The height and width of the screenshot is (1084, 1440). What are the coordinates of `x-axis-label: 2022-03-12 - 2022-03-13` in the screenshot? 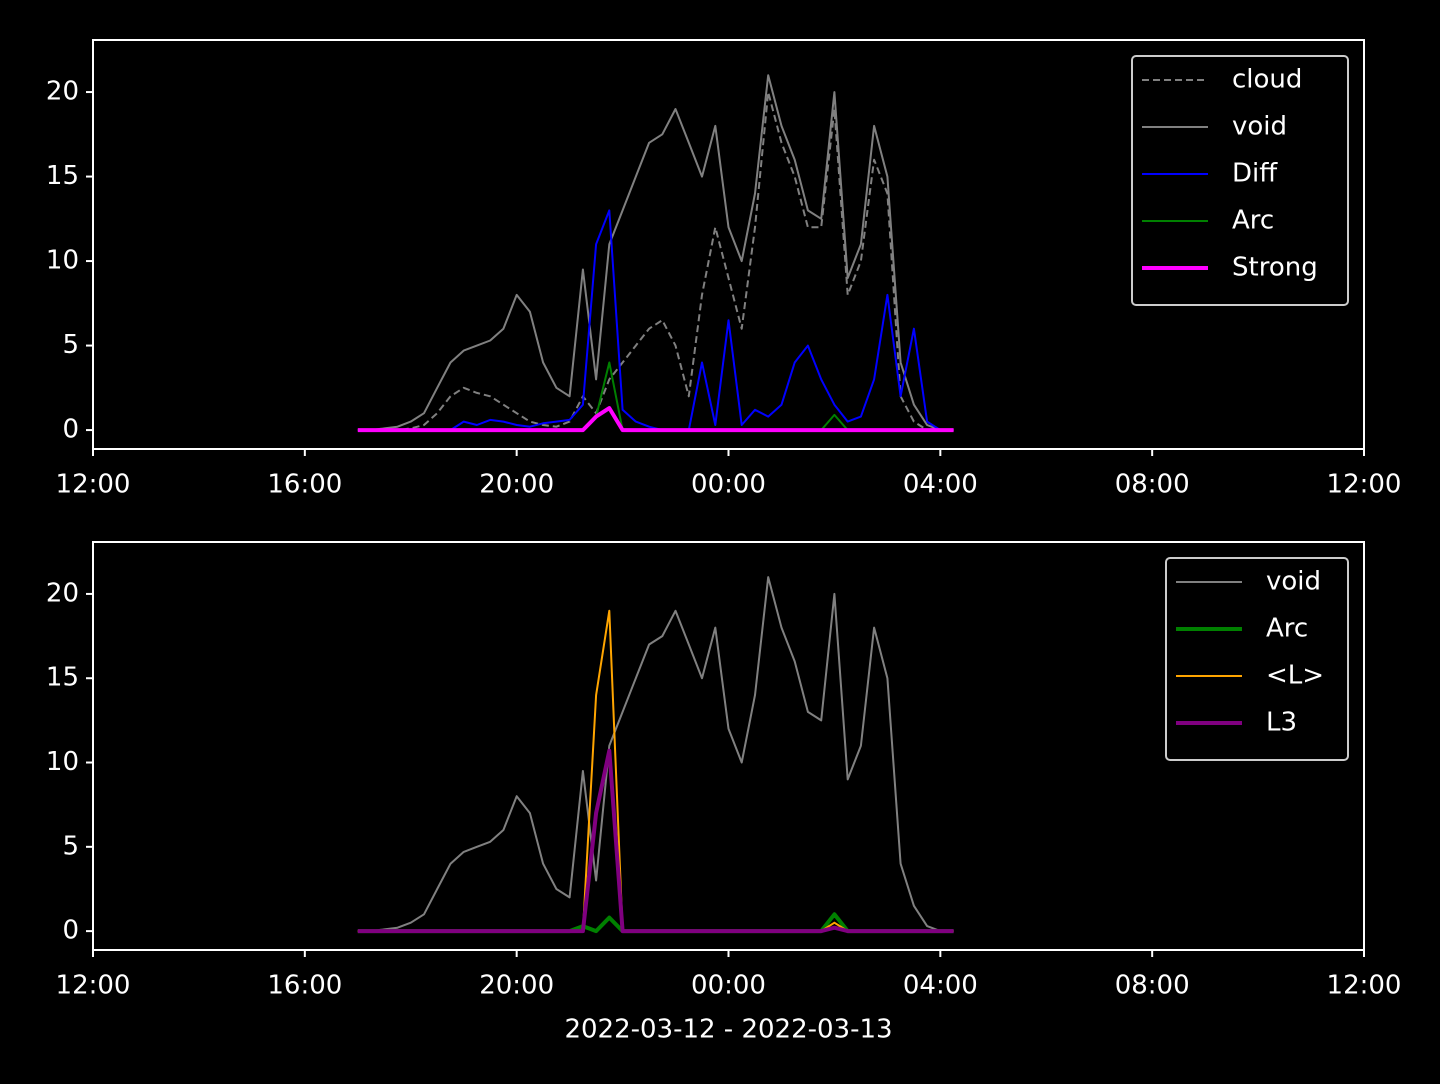 It's located at (728, 1030).